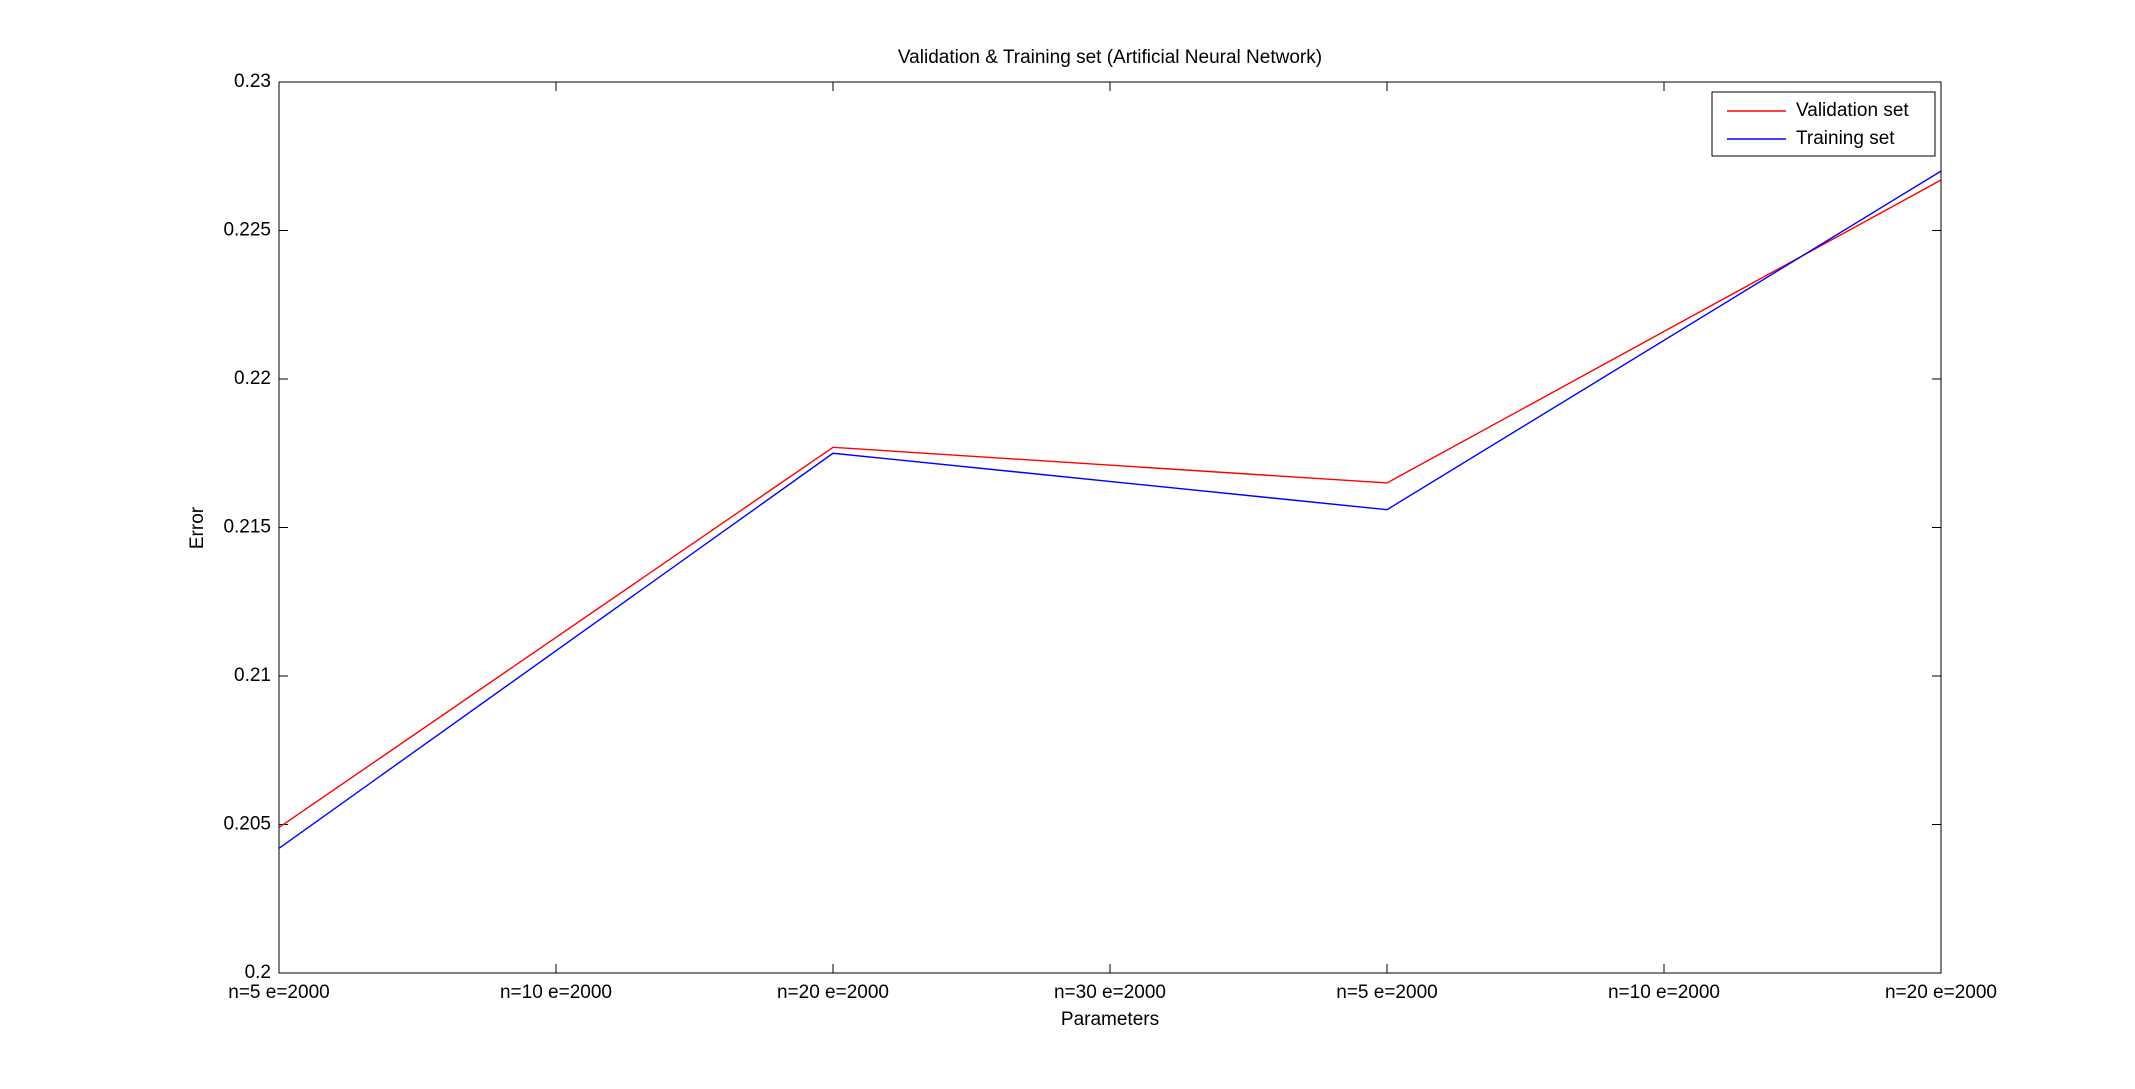 The height and width of the screenshot is (1089, 2135). What do you see at coordinates (247, 824) in the screenshot?
I see `y-tick-label: 0.205` at bounding box center [247, 824].